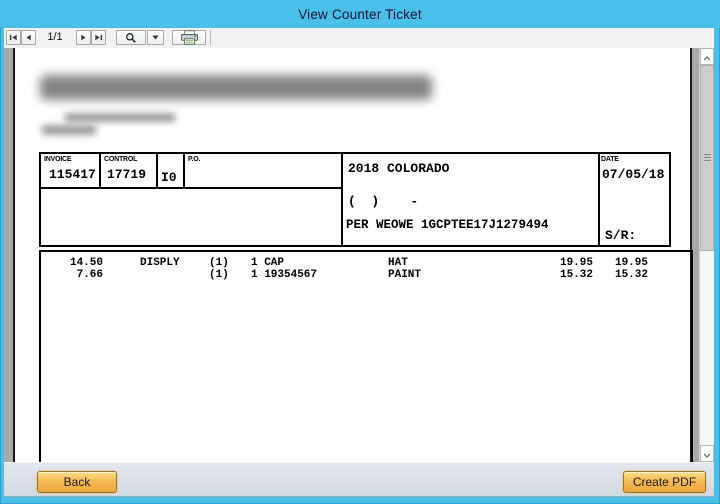  Describe the element at coordinates (72, 174) in the screenshot. I see `invoice-value: 115417` at that location.